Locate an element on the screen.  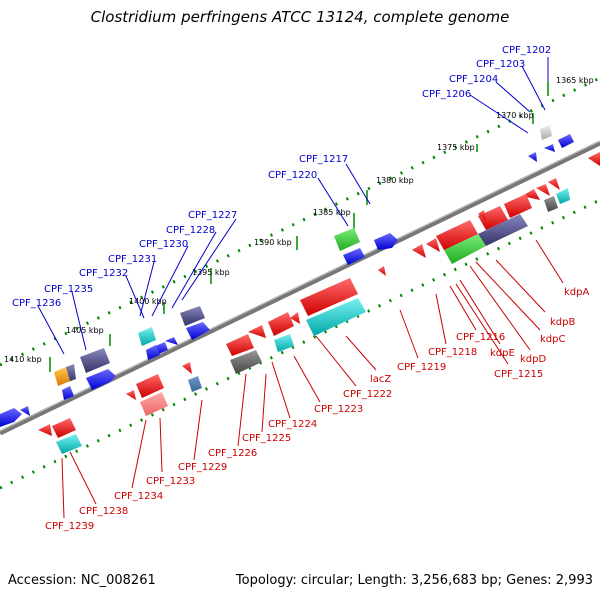
accession-text: Accession: NC_008261 is located at coordinates (82, 580).